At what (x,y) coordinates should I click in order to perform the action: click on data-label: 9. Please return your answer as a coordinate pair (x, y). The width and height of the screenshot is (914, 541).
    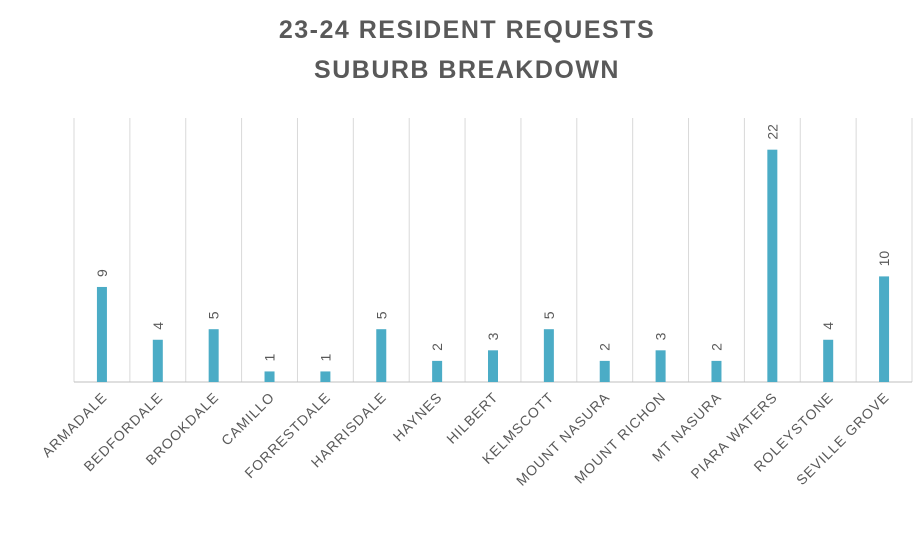
    Looking at the image, I should click on (102, 273).